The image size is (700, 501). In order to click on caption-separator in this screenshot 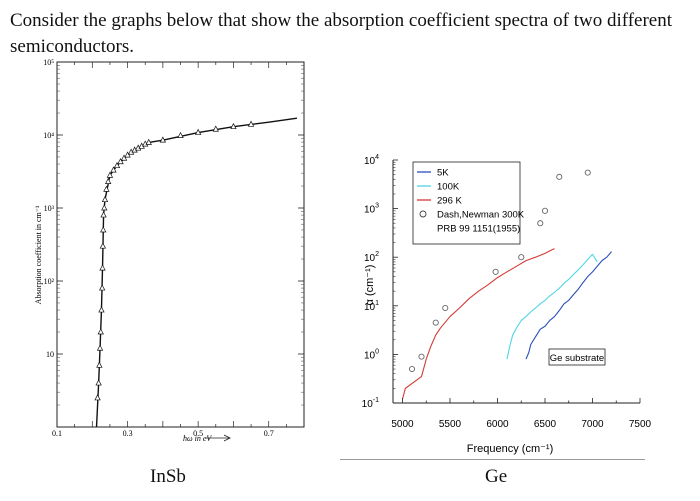, I will do `click(492, 459)`.